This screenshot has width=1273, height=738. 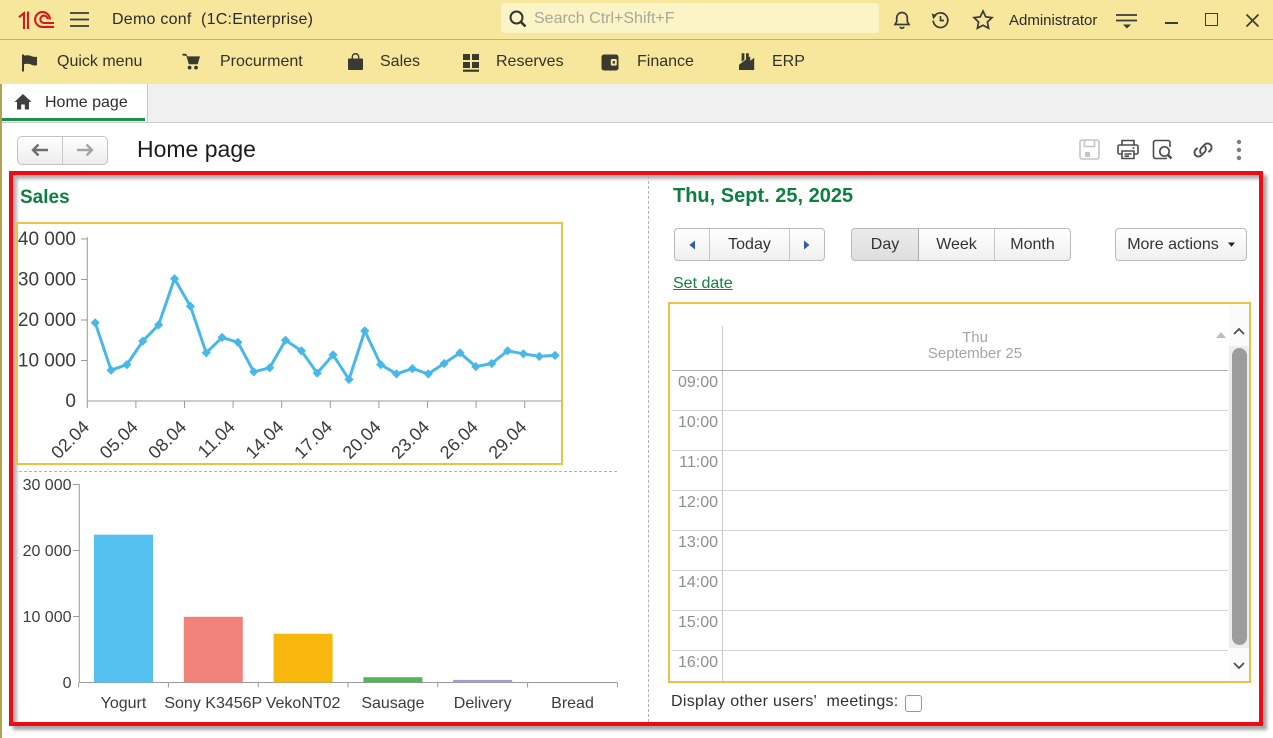 What do you see at coordinates (392, 703) in the screenshot?
I see `svg-text: Sausage` at bounding box center [392, 703].